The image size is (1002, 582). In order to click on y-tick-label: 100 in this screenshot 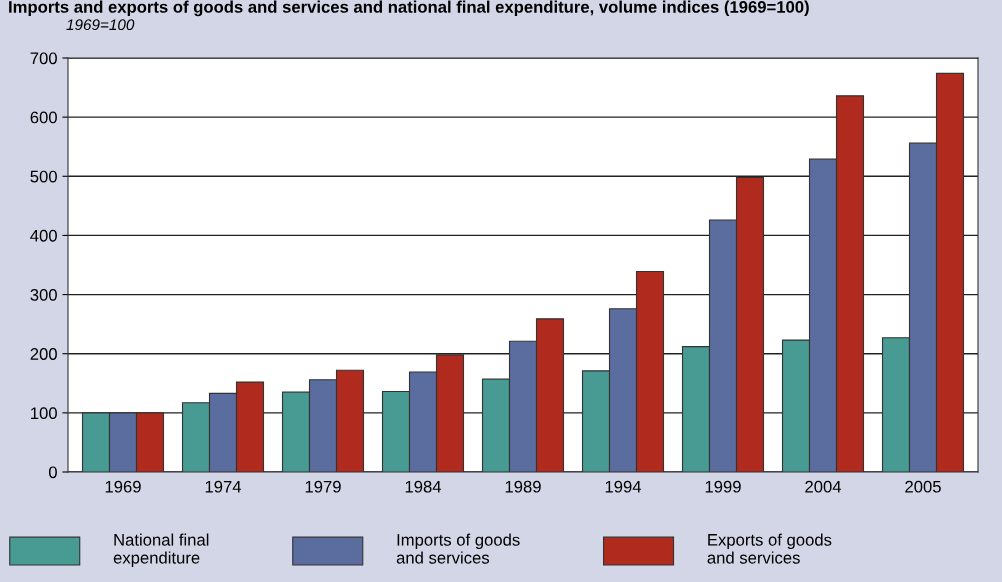, I will do `click(44, 413)`.